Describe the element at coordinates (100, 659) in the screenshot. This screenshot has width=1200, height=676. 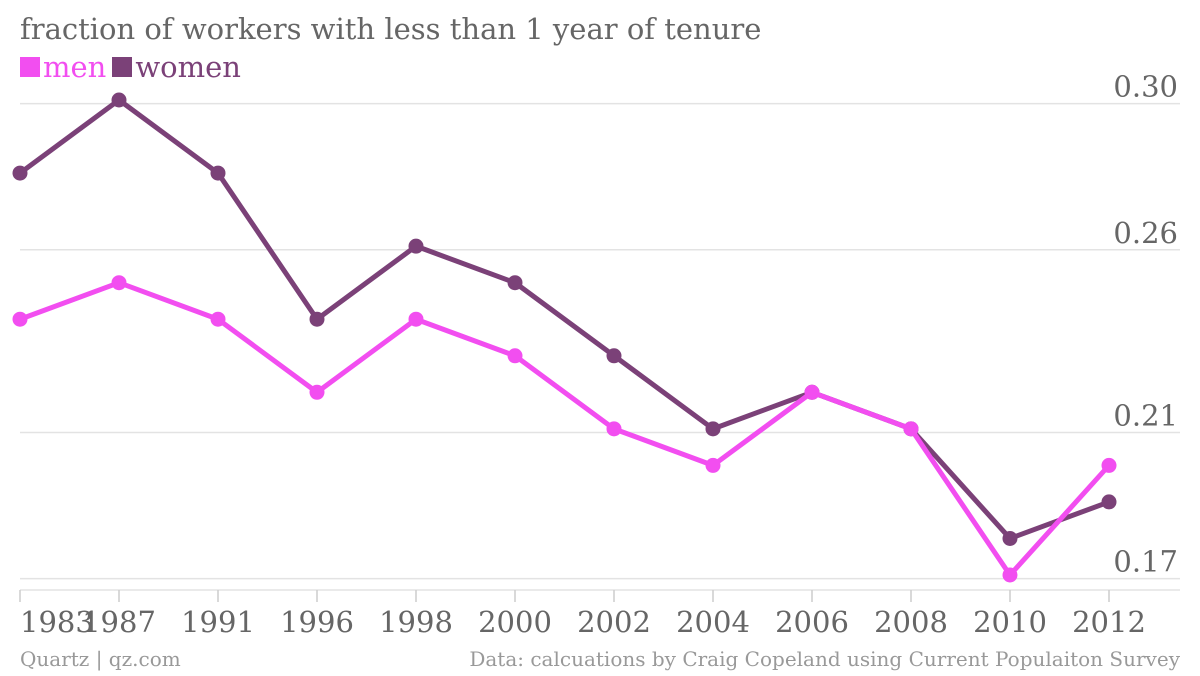
I see `source-credit: Quartz | qz.com` at that location.